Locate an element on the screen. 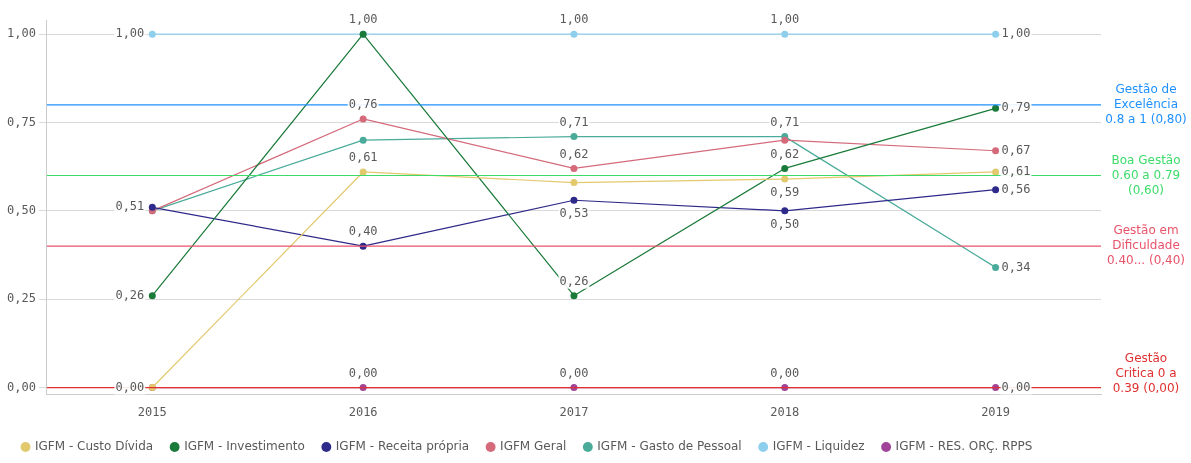 This screenshot has width=1191, height=463. legend-label: IGFM - RES. ORÇ. RPPS is located at coordinates (964, 446).